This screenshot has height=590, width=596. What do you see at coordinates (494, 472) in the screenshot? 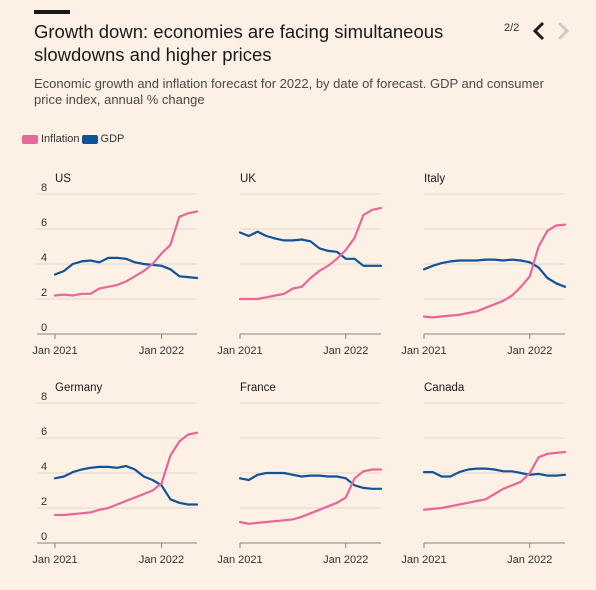
I see `canada-gdp-line` at bounding box center [494, 472].